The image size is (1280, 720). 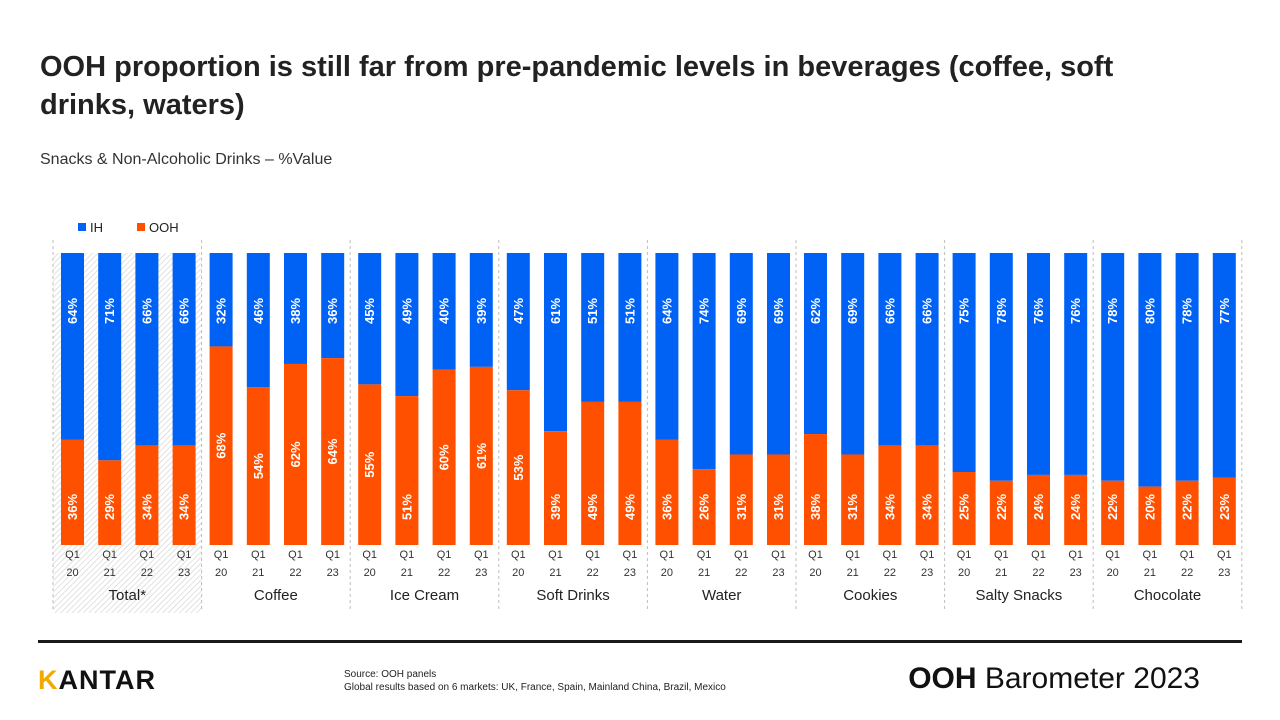 What do you see at coordinates (128, 595) in the screenshot?
I see `category-label: Total*` at bounding box center [128, 595].